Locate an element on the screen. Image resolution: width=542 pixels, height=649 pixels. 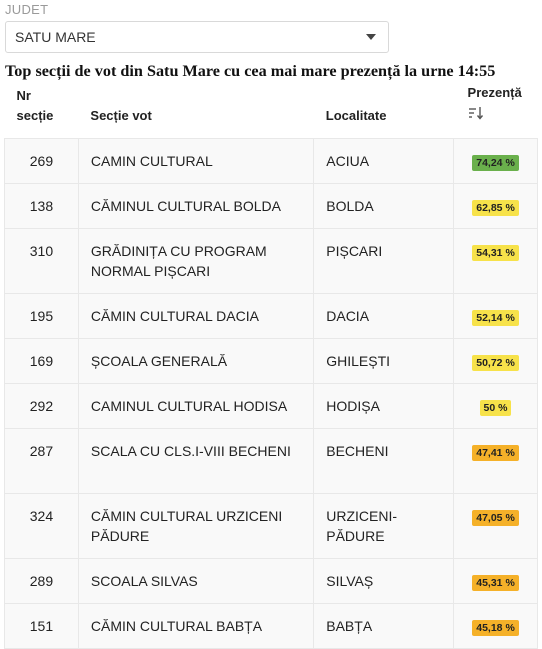
turnout-badge: 45,31 % is located at coordinates (495, 583).